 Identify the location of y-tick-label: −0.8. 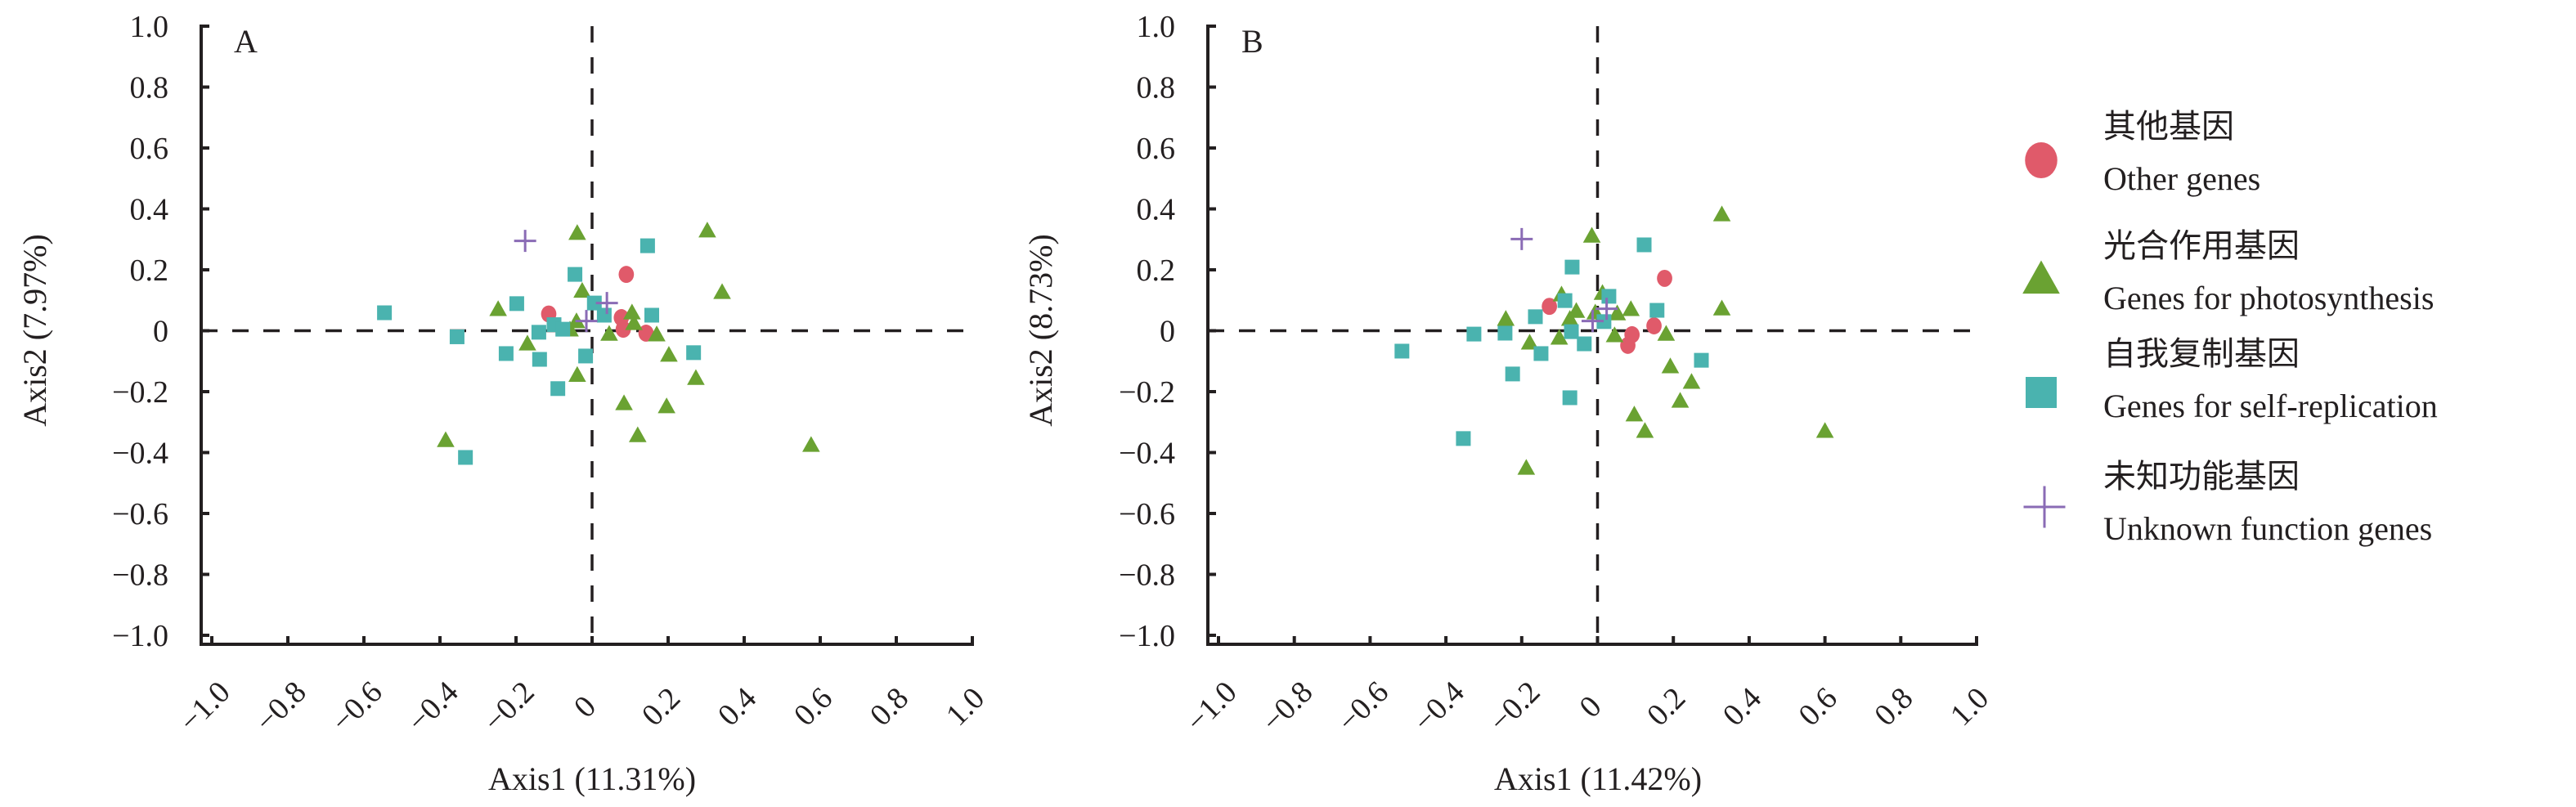
(140, 575).